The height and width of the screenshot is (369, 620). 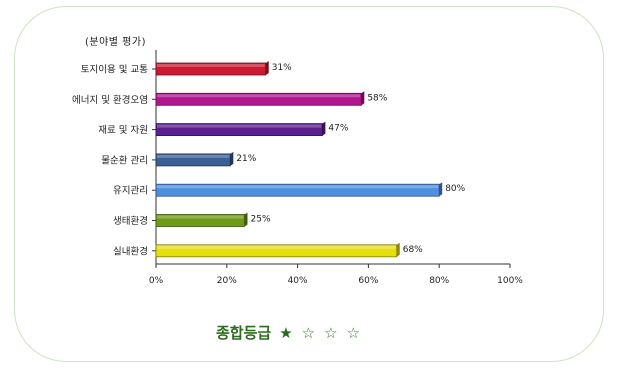 What do you see at coordinates (439, 281) in the screenshot?
I see `x-tick-label: 80%` at bounding box center [439, 281].